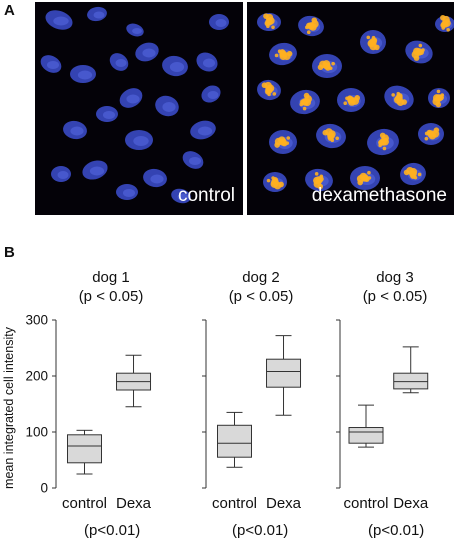 This screenshot has height=544, width=454. I want to click on panel-b-letter: B, so click(9, 252).